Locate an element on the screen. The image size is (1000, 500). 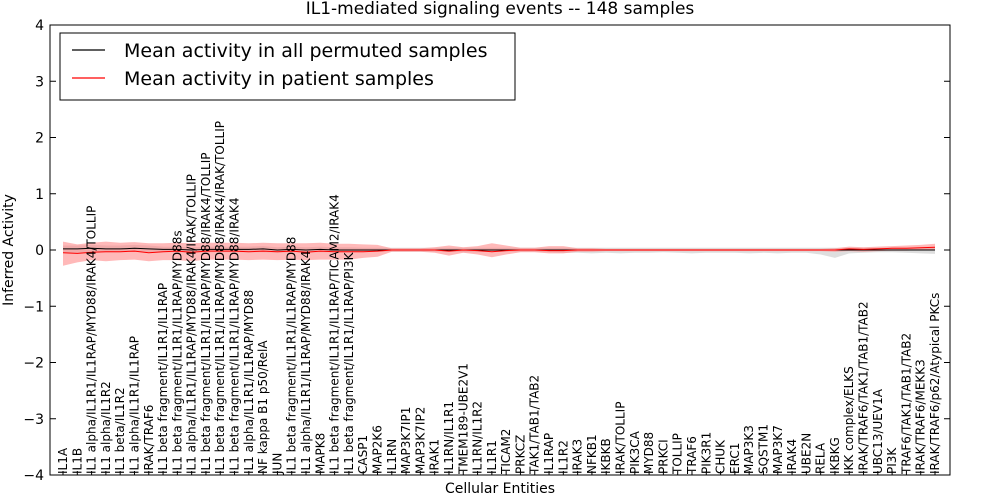
x-tick-label: IL1 beta fragment/IL1R1/IL1RAP/PI3K is located at coordinates (349, 362).